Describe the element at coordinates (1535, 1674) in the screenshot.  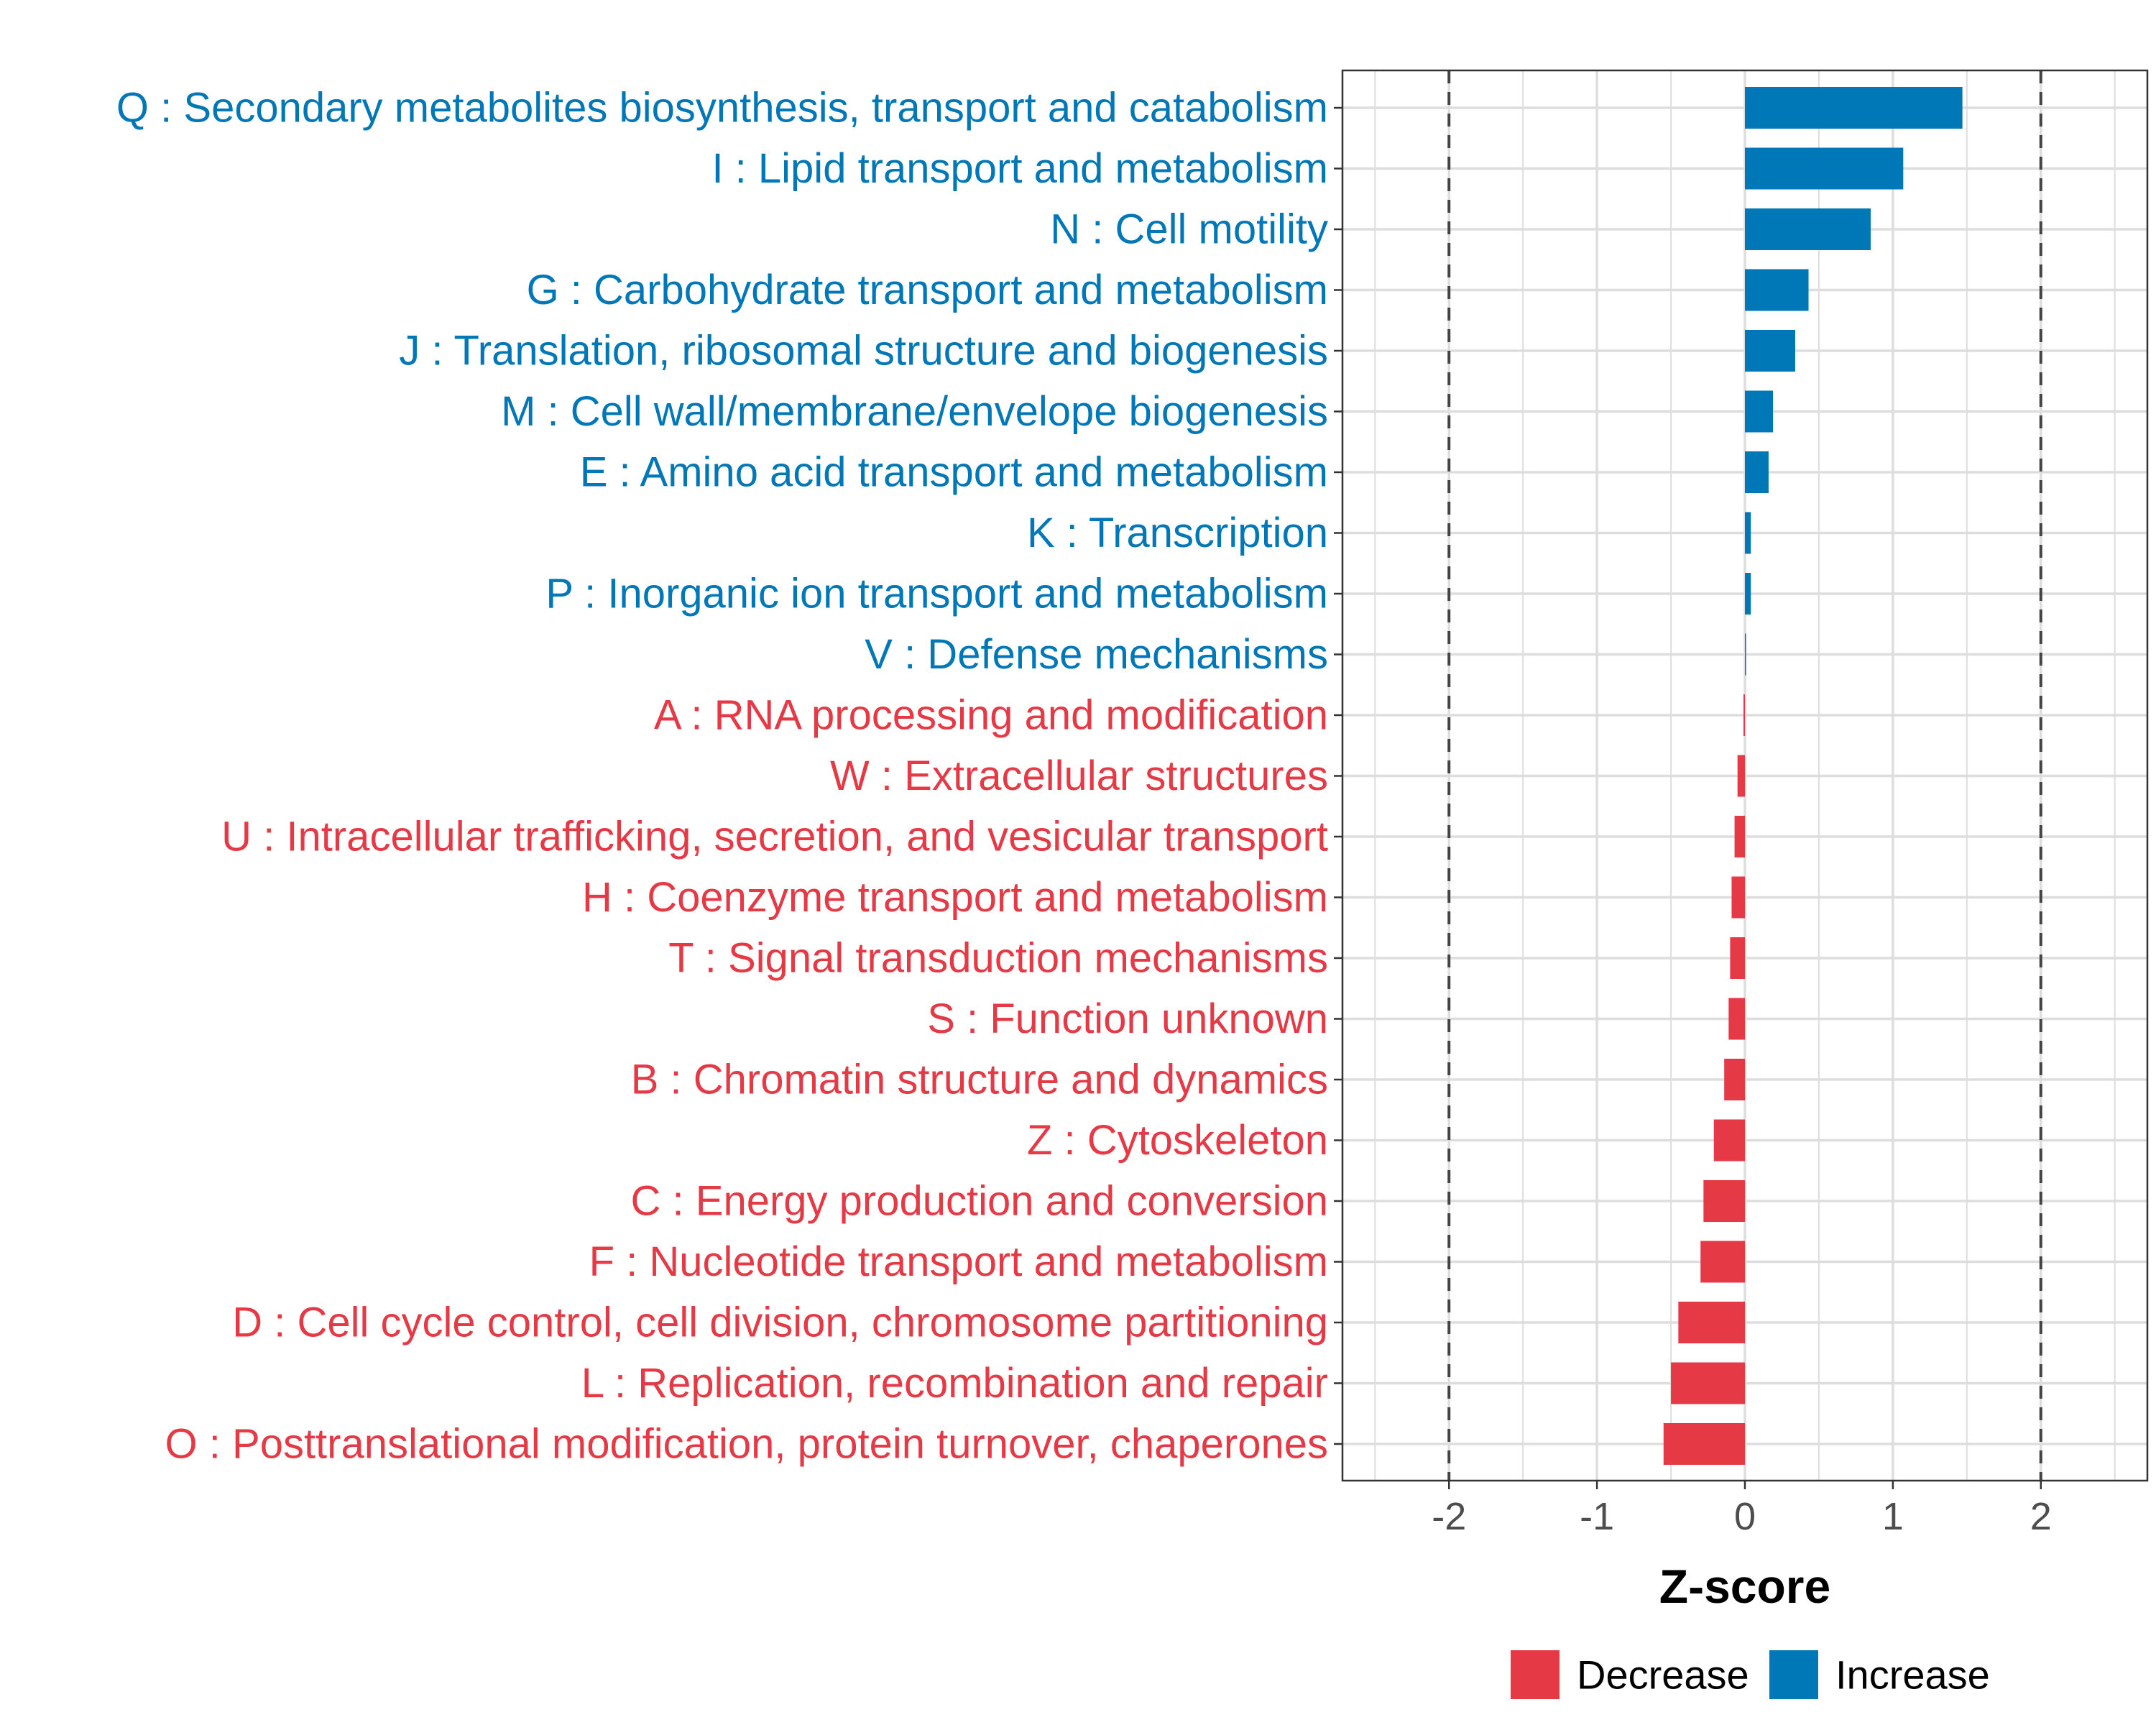
I see `legend-swatch-decrease` at that location.